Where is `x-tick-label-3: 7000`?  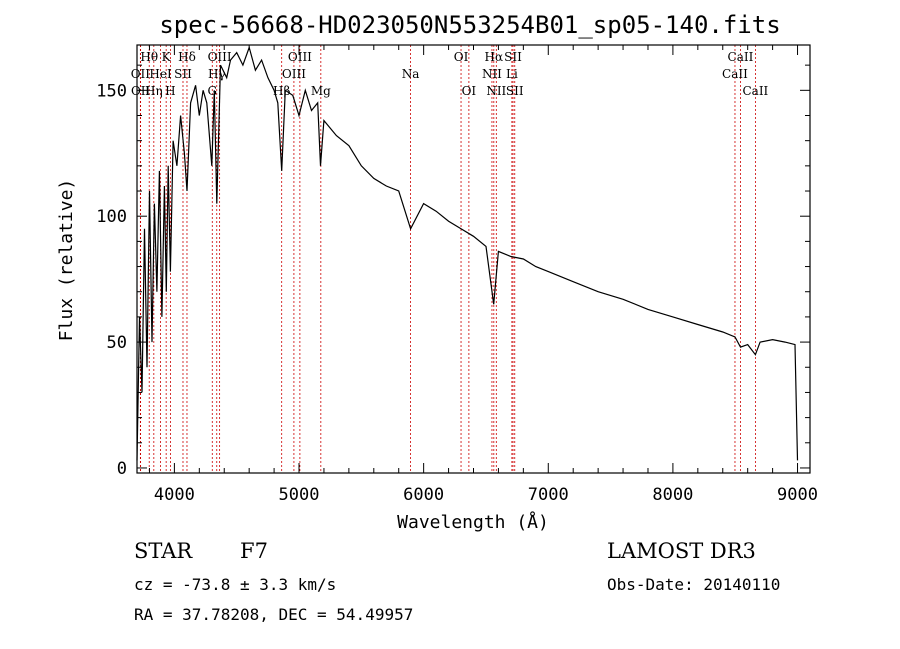
x-tick-label-3: 7000 is located at coordinates (548, 495).